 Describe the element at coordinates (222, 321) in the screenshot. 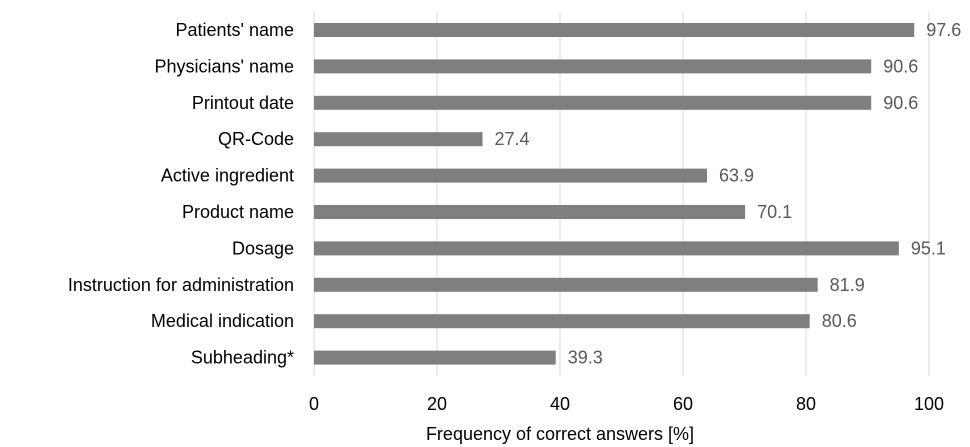

I see `category-label: Medical indication` at that location.